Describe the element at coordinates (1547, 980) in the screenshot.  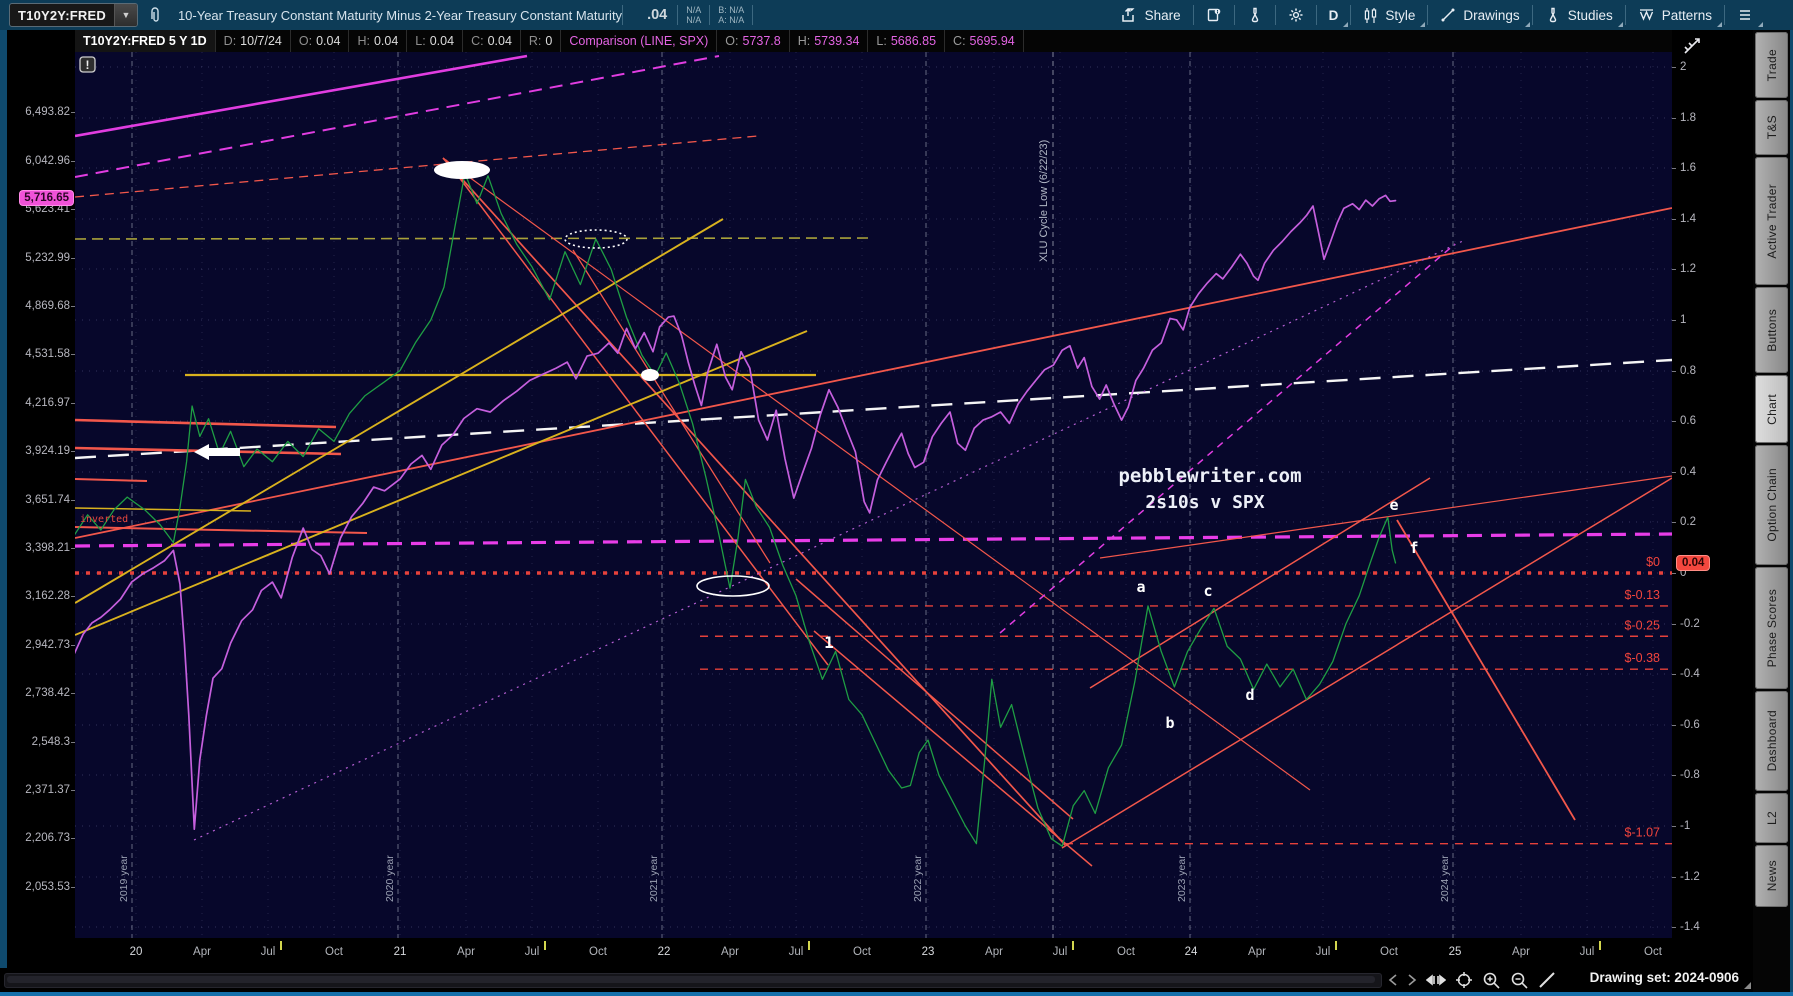
I see `draw-line-icon` at that location.